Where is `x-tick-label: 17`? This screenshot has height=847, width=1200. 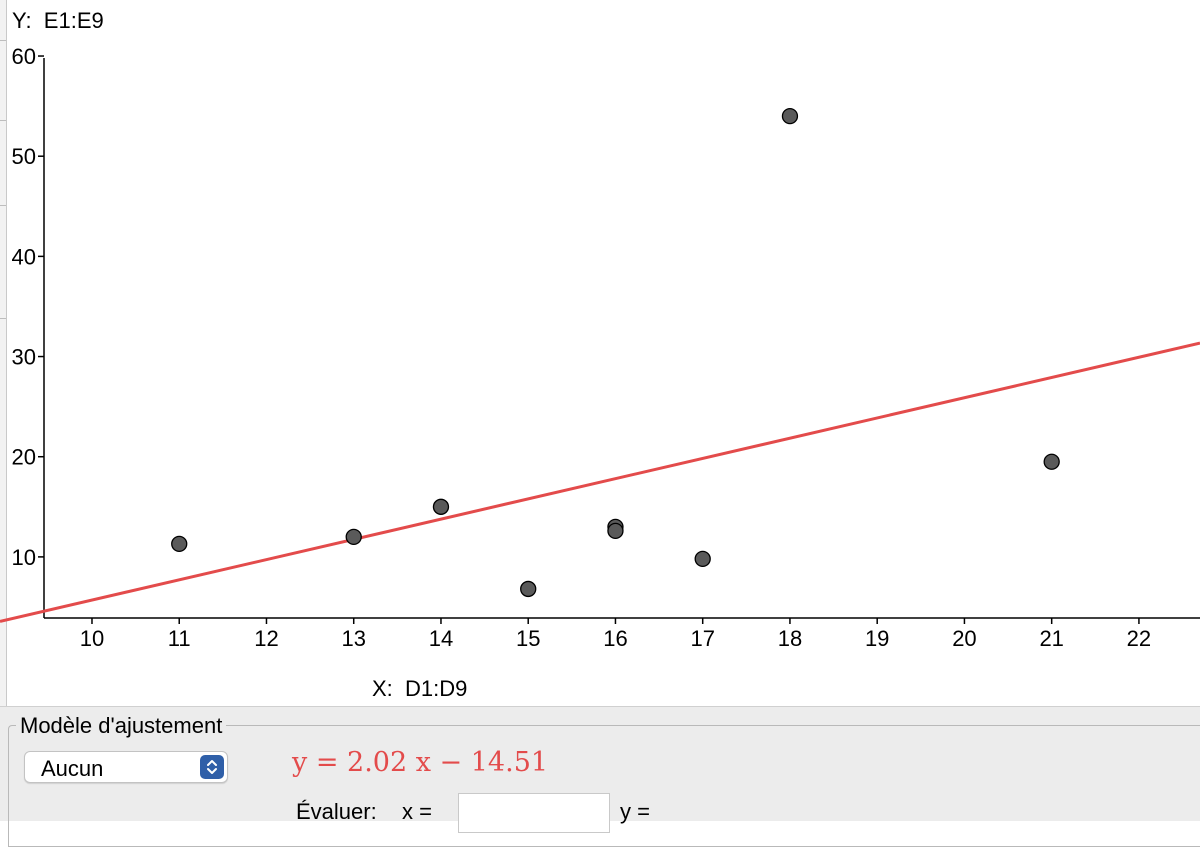 x-tick-label: 17 is located at coordinates (702, 638).